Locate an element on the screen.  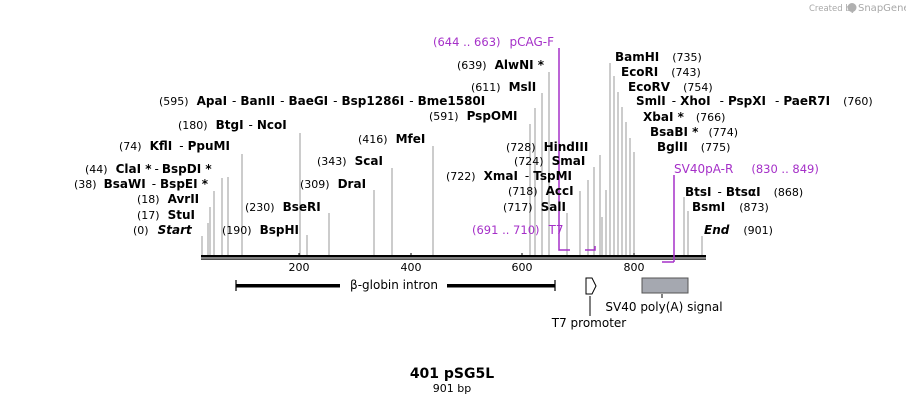
axis-tick-600: 600 is located at coordinates (522, 267).